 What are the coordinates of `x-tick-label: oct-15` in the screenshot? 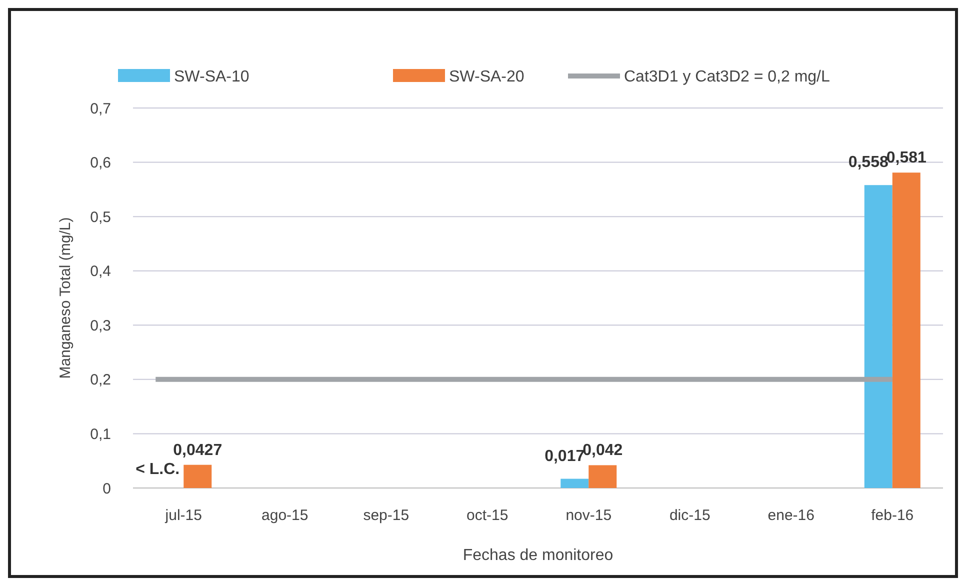 It's located at (487, 515).